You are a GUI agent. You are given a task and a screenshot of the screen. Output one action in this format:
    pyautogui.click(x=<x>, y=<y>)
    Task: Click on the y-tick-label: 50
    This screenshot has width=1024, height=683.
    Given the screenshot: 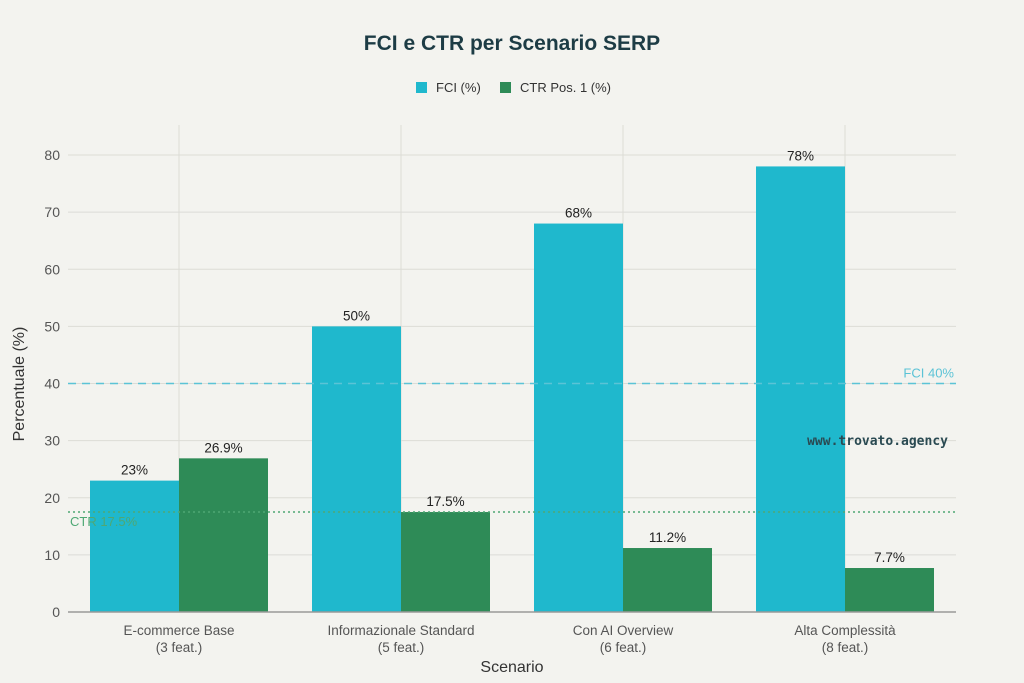 What is the action you would take?
    pyautogui.click(x=52, y=326)
    